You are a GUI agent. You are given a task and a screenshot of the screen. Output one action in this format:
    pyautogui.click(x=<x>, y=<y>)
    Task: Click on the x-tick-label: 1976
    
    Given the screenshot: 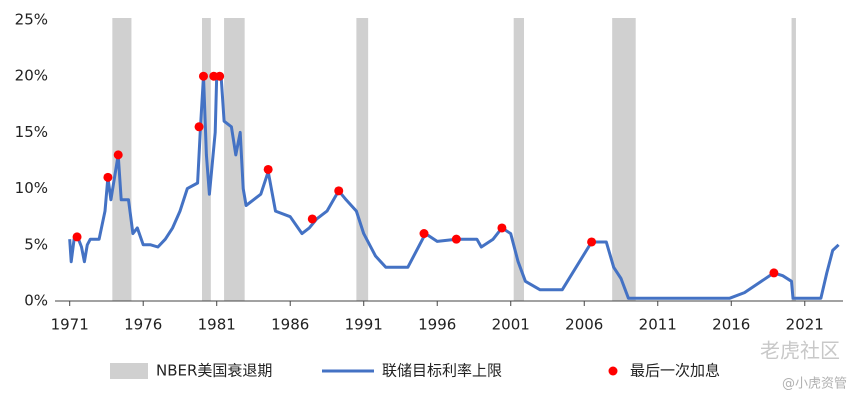 What is the action you would take?
    pyautogui.click(x=143, y=325)
    